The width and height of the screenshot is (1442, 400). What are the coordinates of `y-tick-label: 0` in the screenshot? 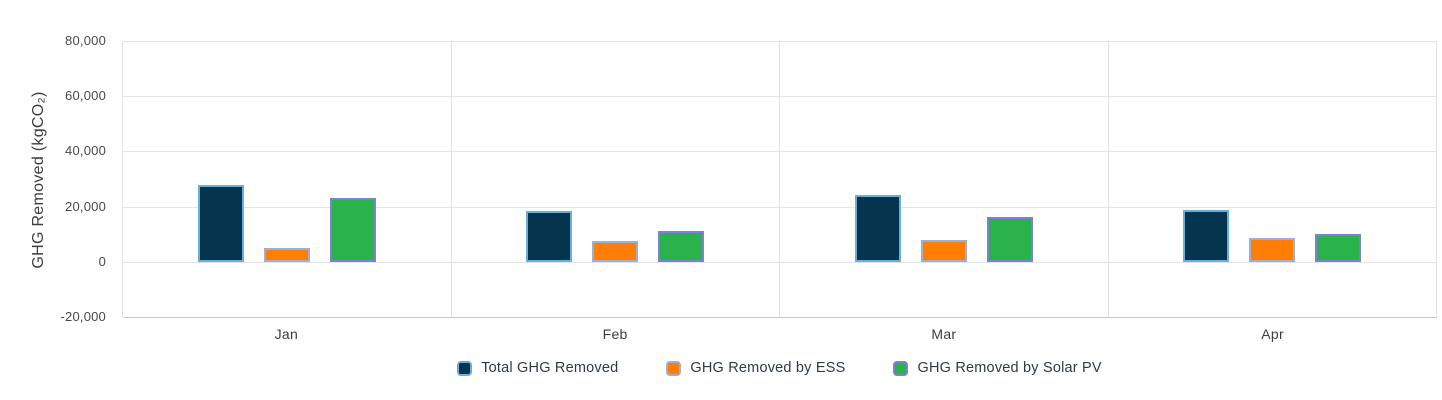 It's located at (102, 261).